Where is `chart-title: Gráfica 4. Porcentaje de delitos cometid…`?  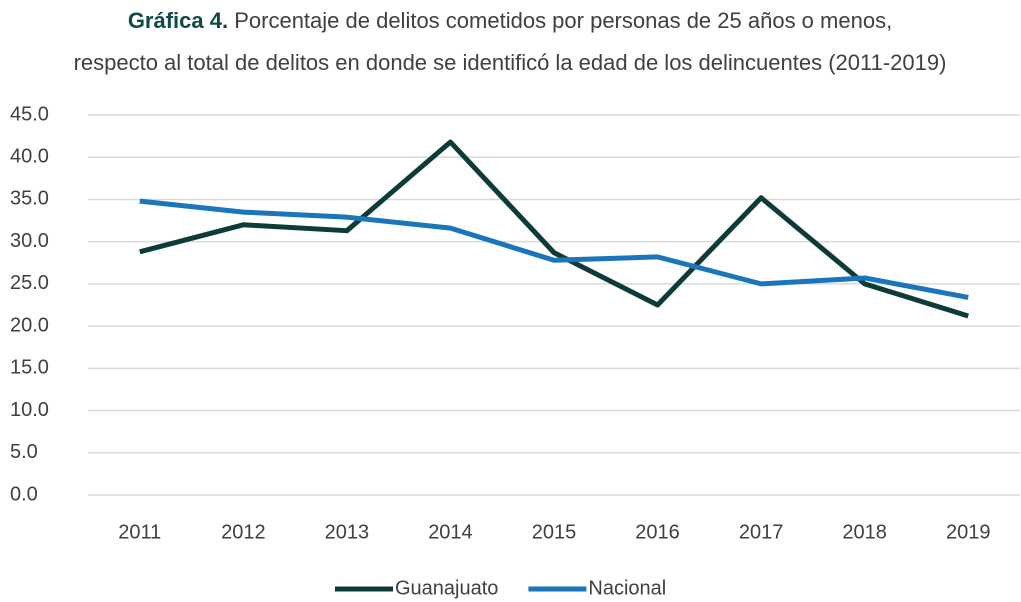 chart-title: Gráfica 4. Porcentaje de delitos cometid… is located at coordinates (510, 20).